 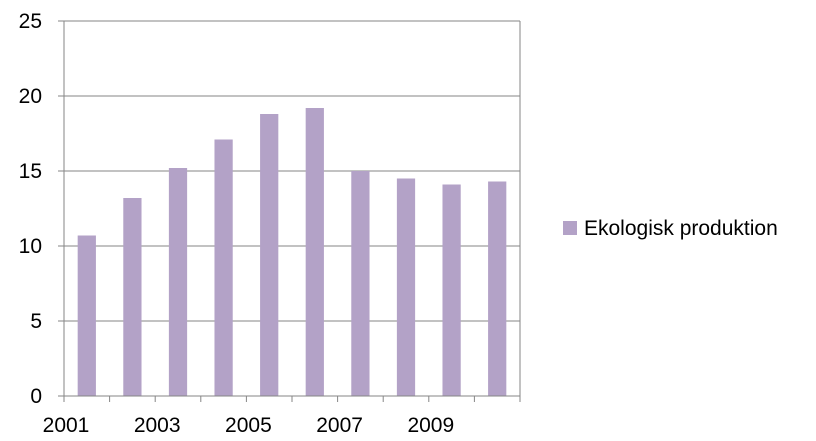 I want to click on legend-label: Ekologisk produktion, so click(x=681, y=228).